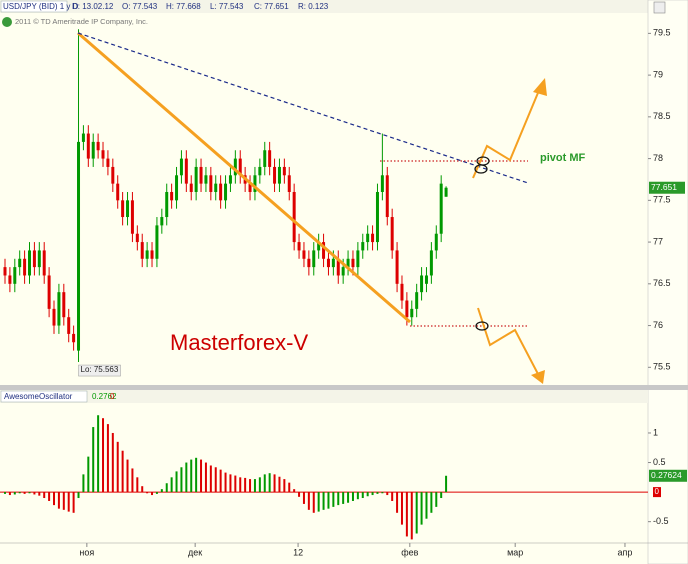 The image size is (688, 564). Describe the element at coordinates (659, 462) in the screenshot. I see `y-tick-label: 0.5` at that location.